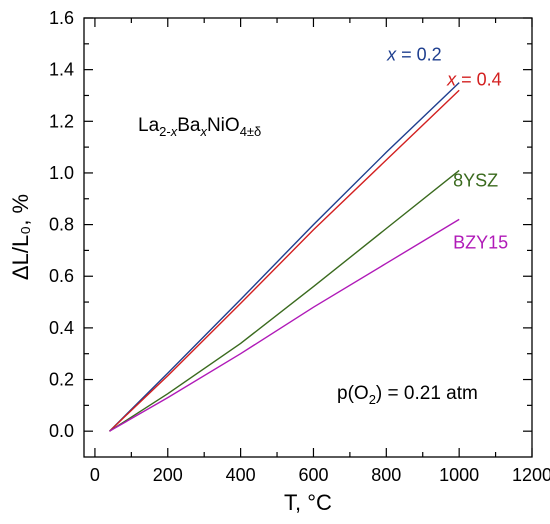  Describe the element at coordinates (313, 475) in the screenshot. I see `x-tick-label: 600` at that location.